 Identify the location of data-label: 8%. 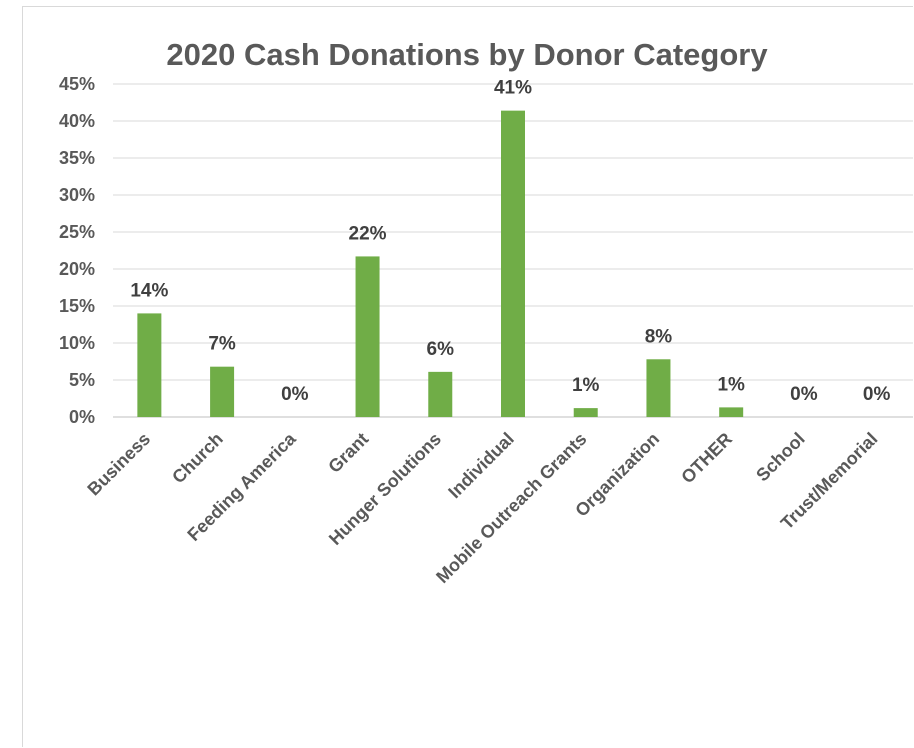
(659, 336).